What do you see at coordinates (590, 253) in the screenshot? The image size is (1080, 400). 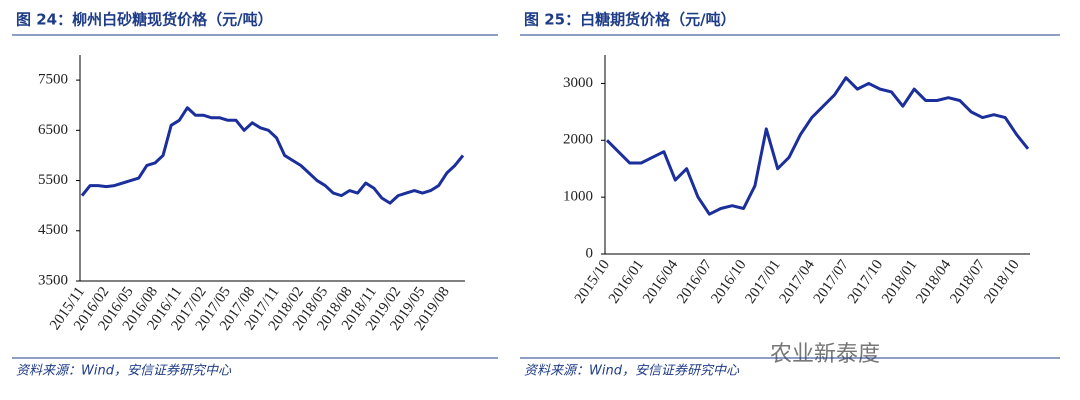 I see `y-tick-label: 0` at bounding box center [590, 253].